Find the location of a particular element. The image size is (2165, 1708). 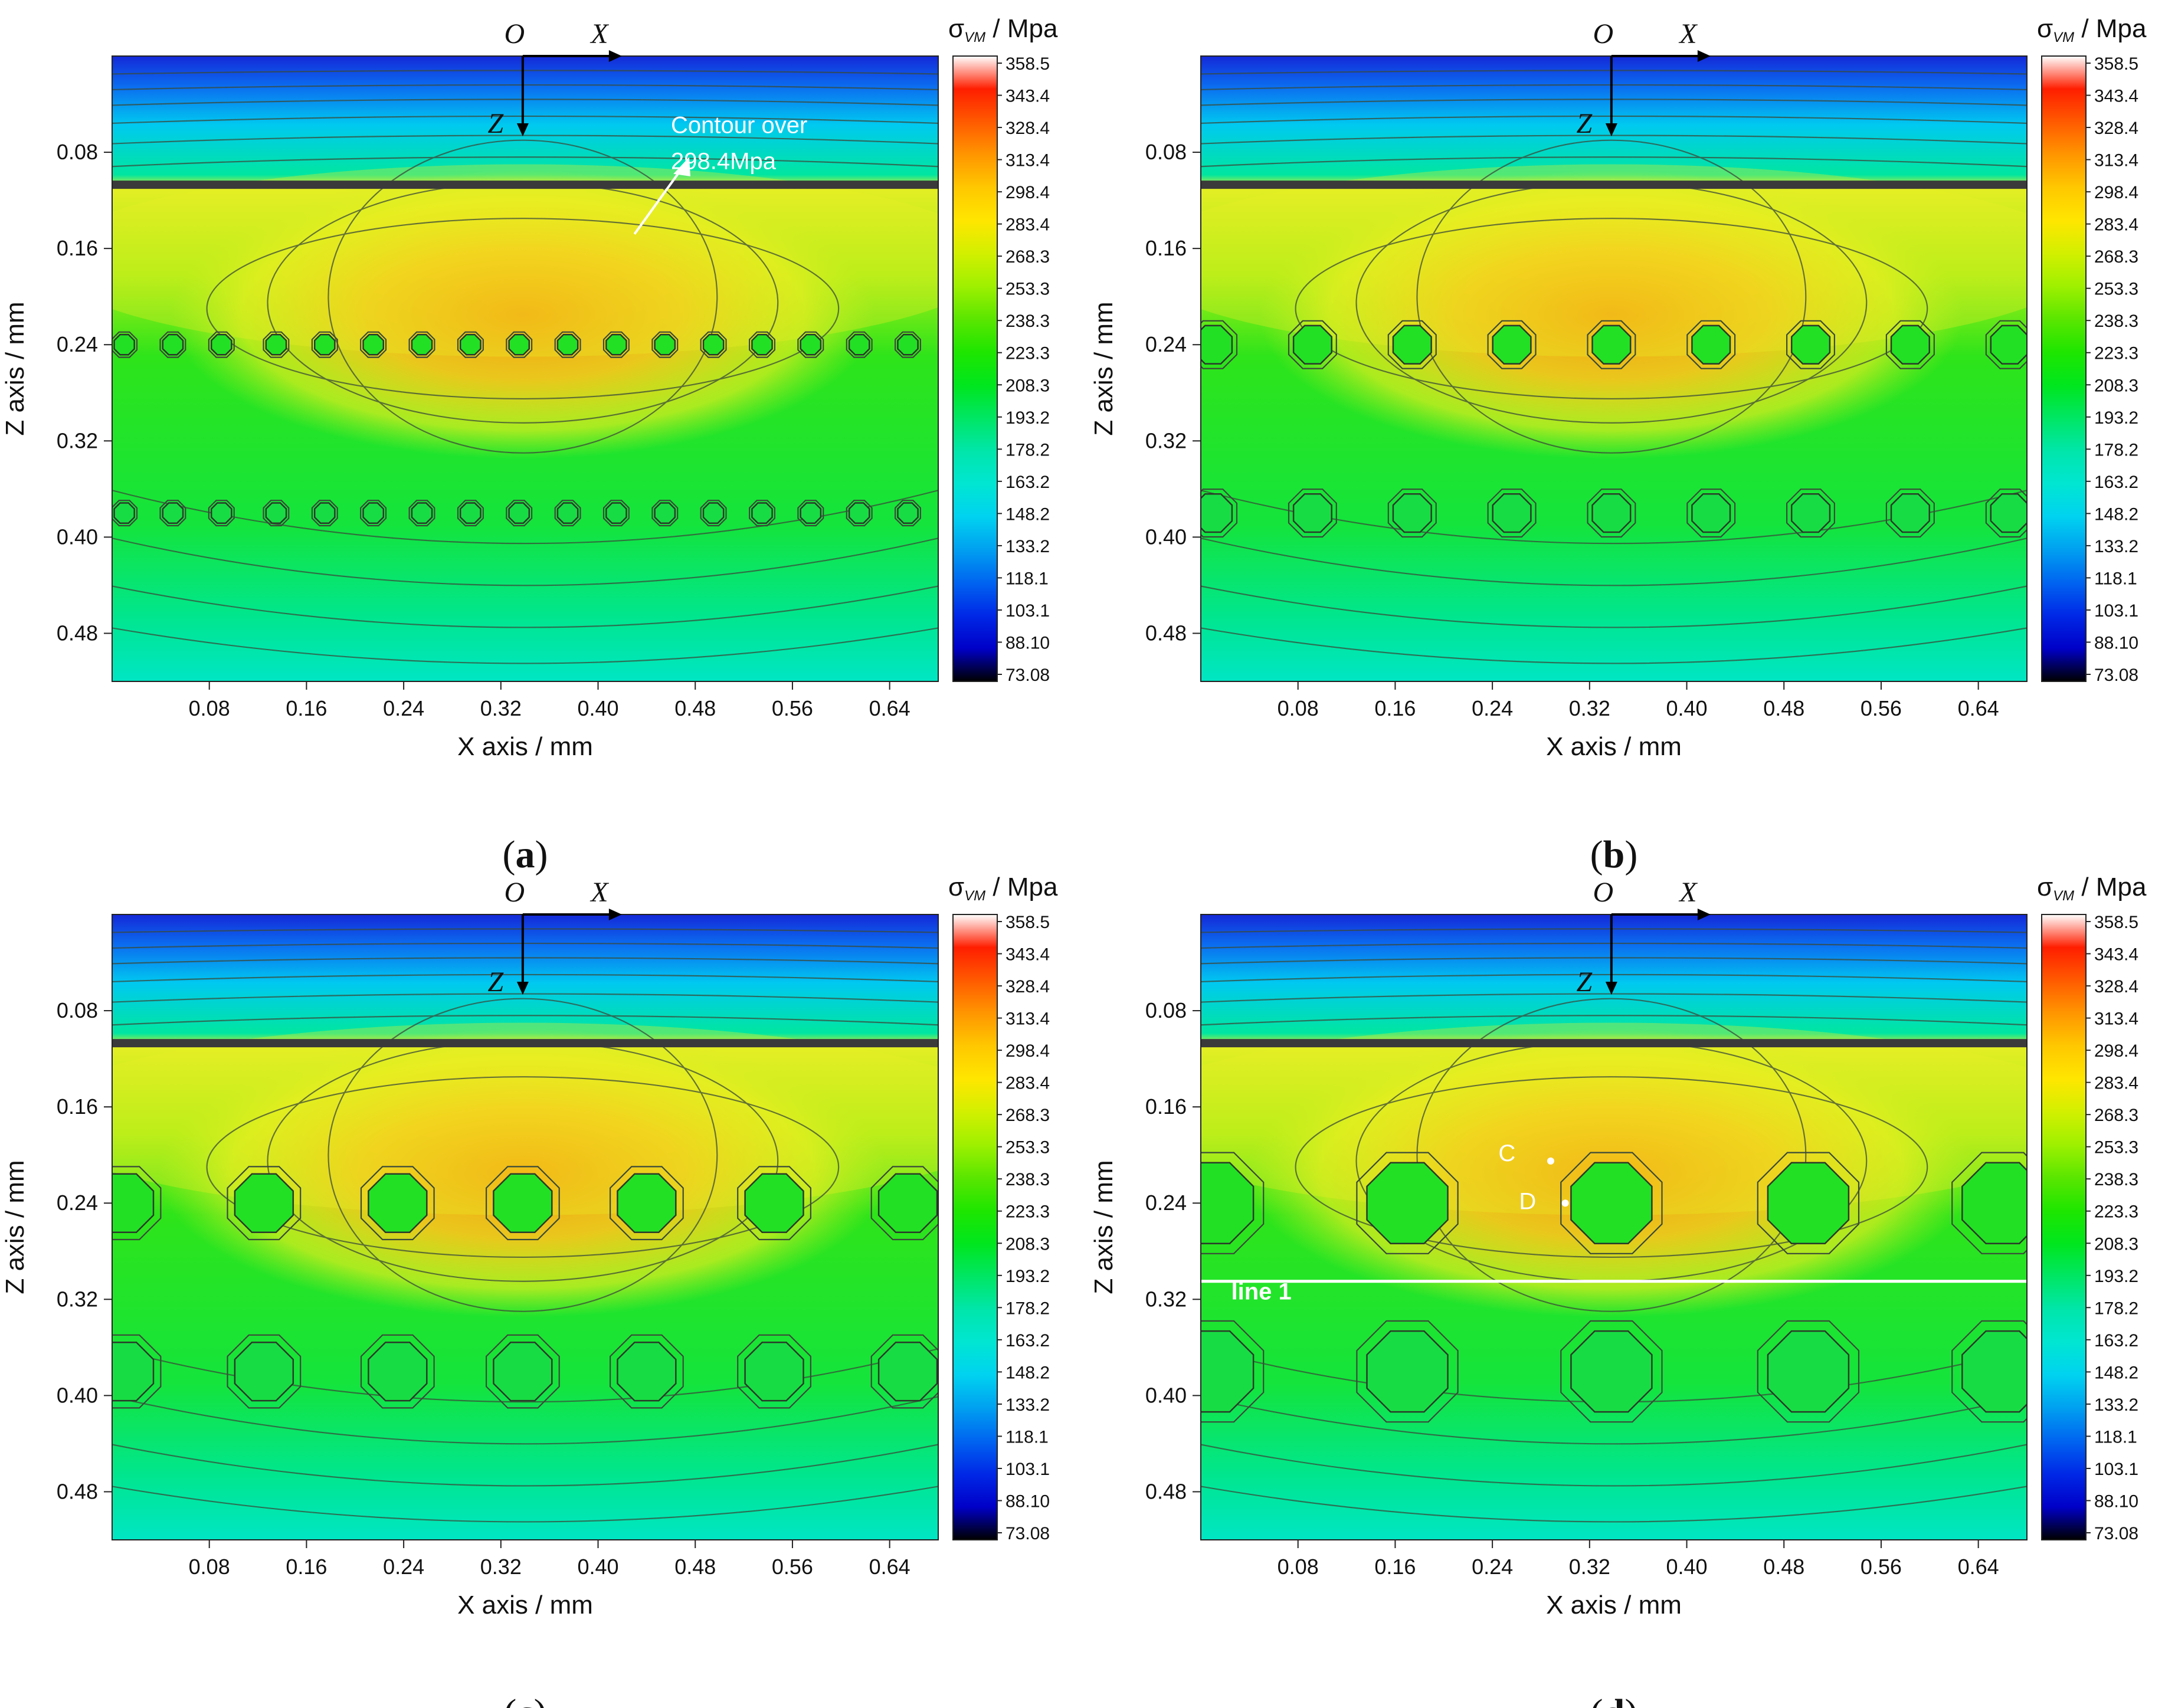

panel-label: (b) is located at coordinates (1614, 854).